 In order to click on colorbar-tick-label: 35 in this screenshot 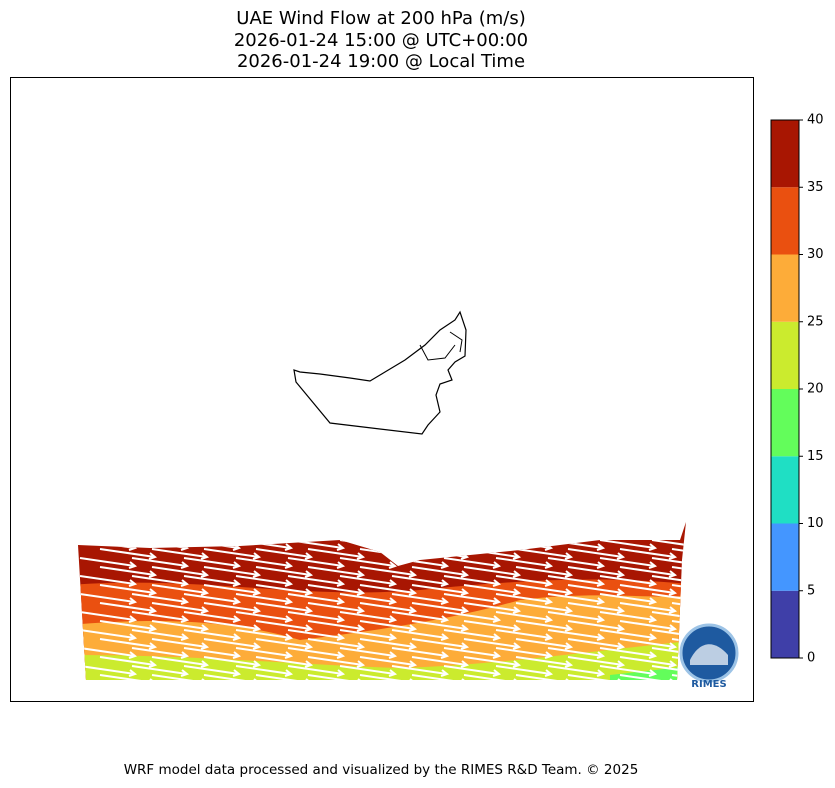, I will do `click(815, 187)`.